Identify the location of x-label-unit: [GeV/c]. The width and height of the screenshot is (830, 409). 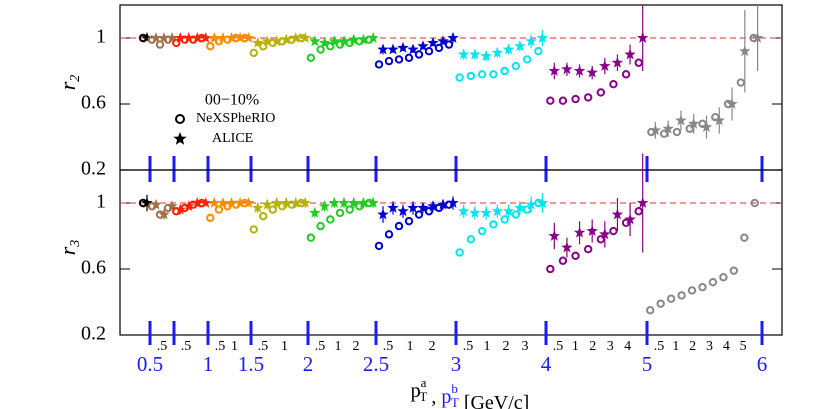
(497, 400).